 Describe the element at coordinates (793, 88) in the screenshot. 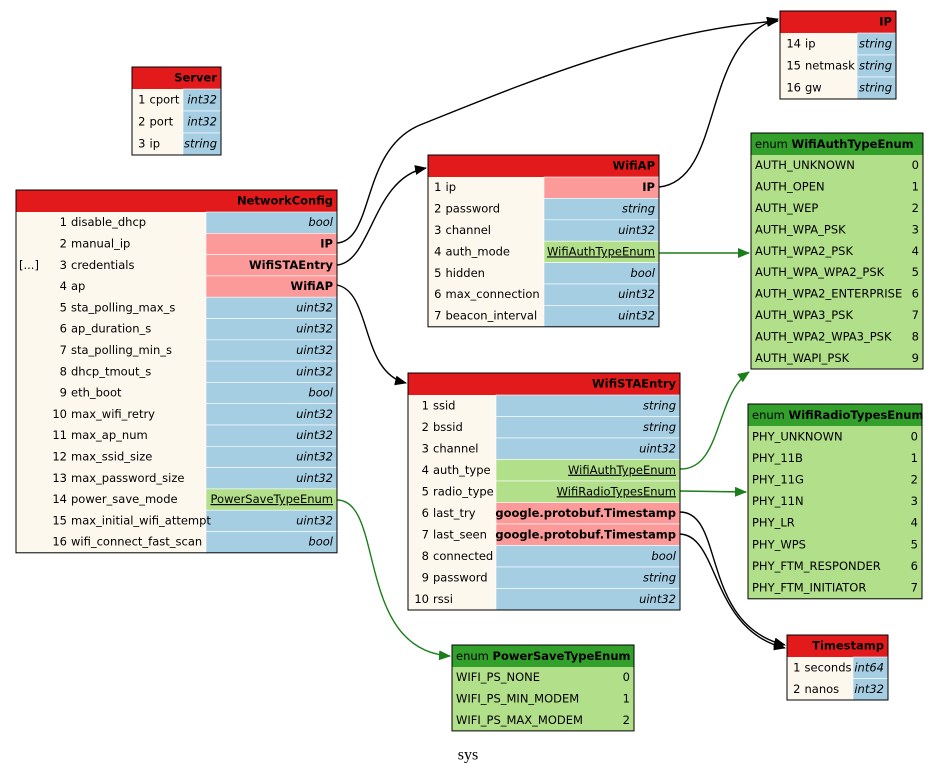

I see `field-number: 16` at that location.